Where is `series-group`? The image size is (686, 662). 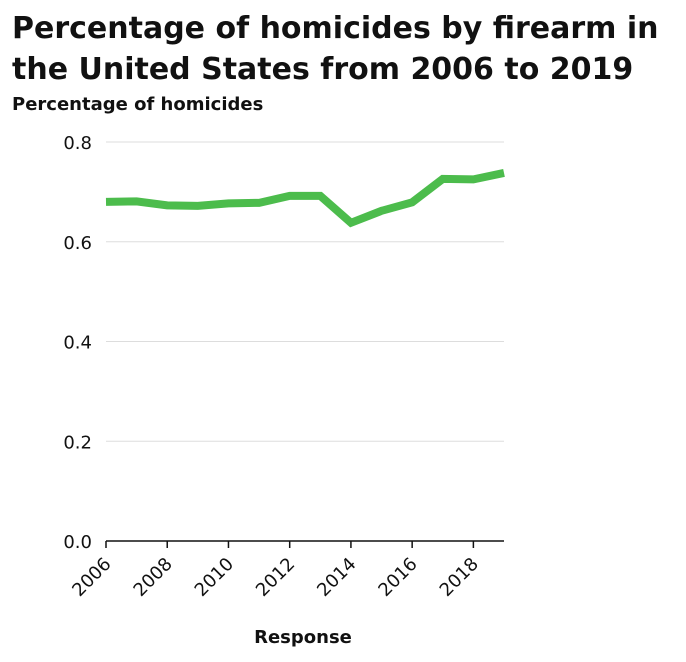
series-group is located at coordinates (305, 198).